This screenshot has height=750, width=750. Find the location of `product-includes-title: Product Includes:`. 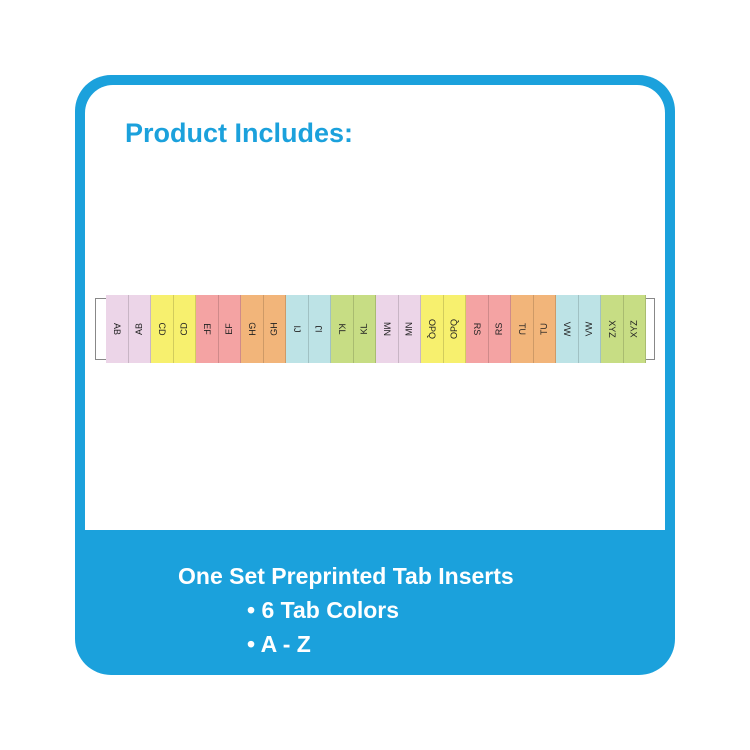

product-includes-title: Product Includes: is located at coordinates (239, 133).